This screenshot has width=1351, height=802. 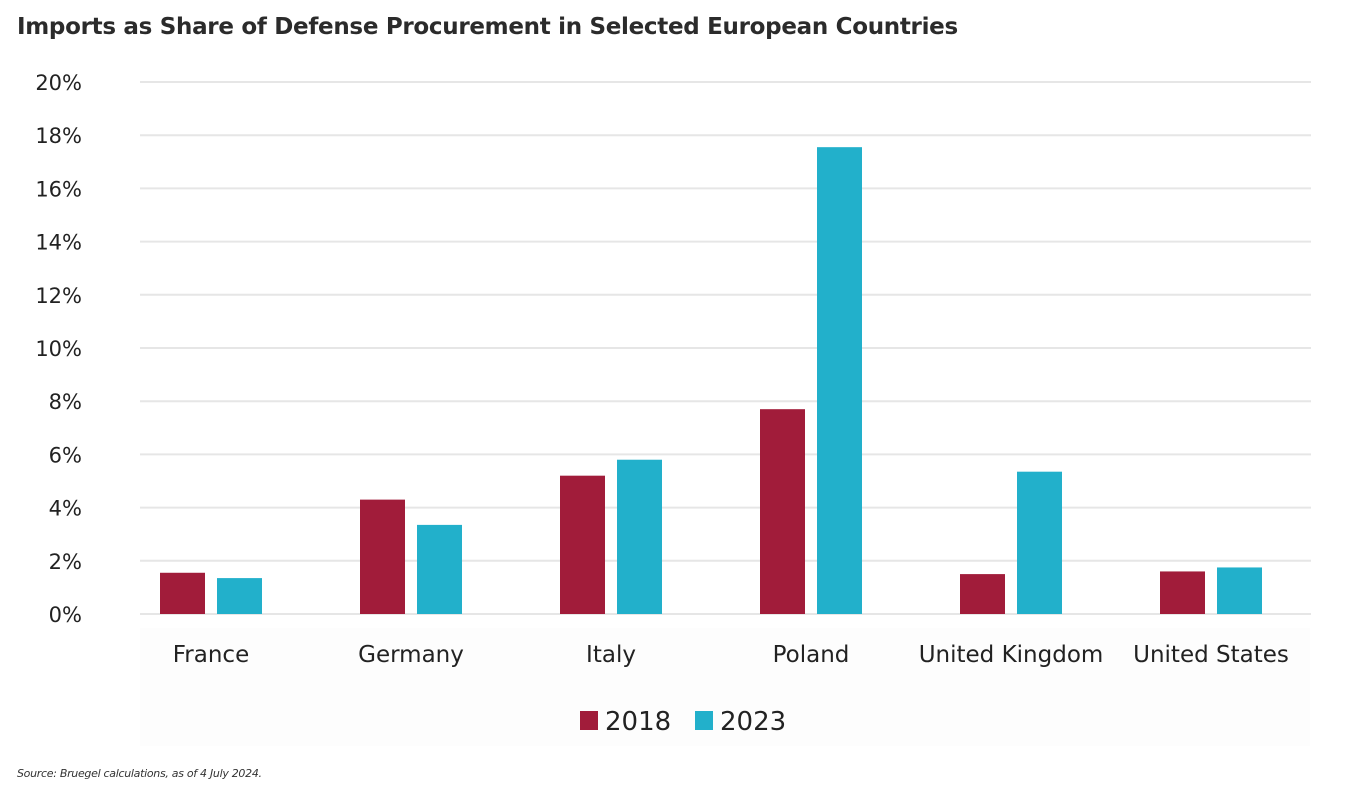 I want to click on legend-label-2018: 2018, so click(x=638, y=722).